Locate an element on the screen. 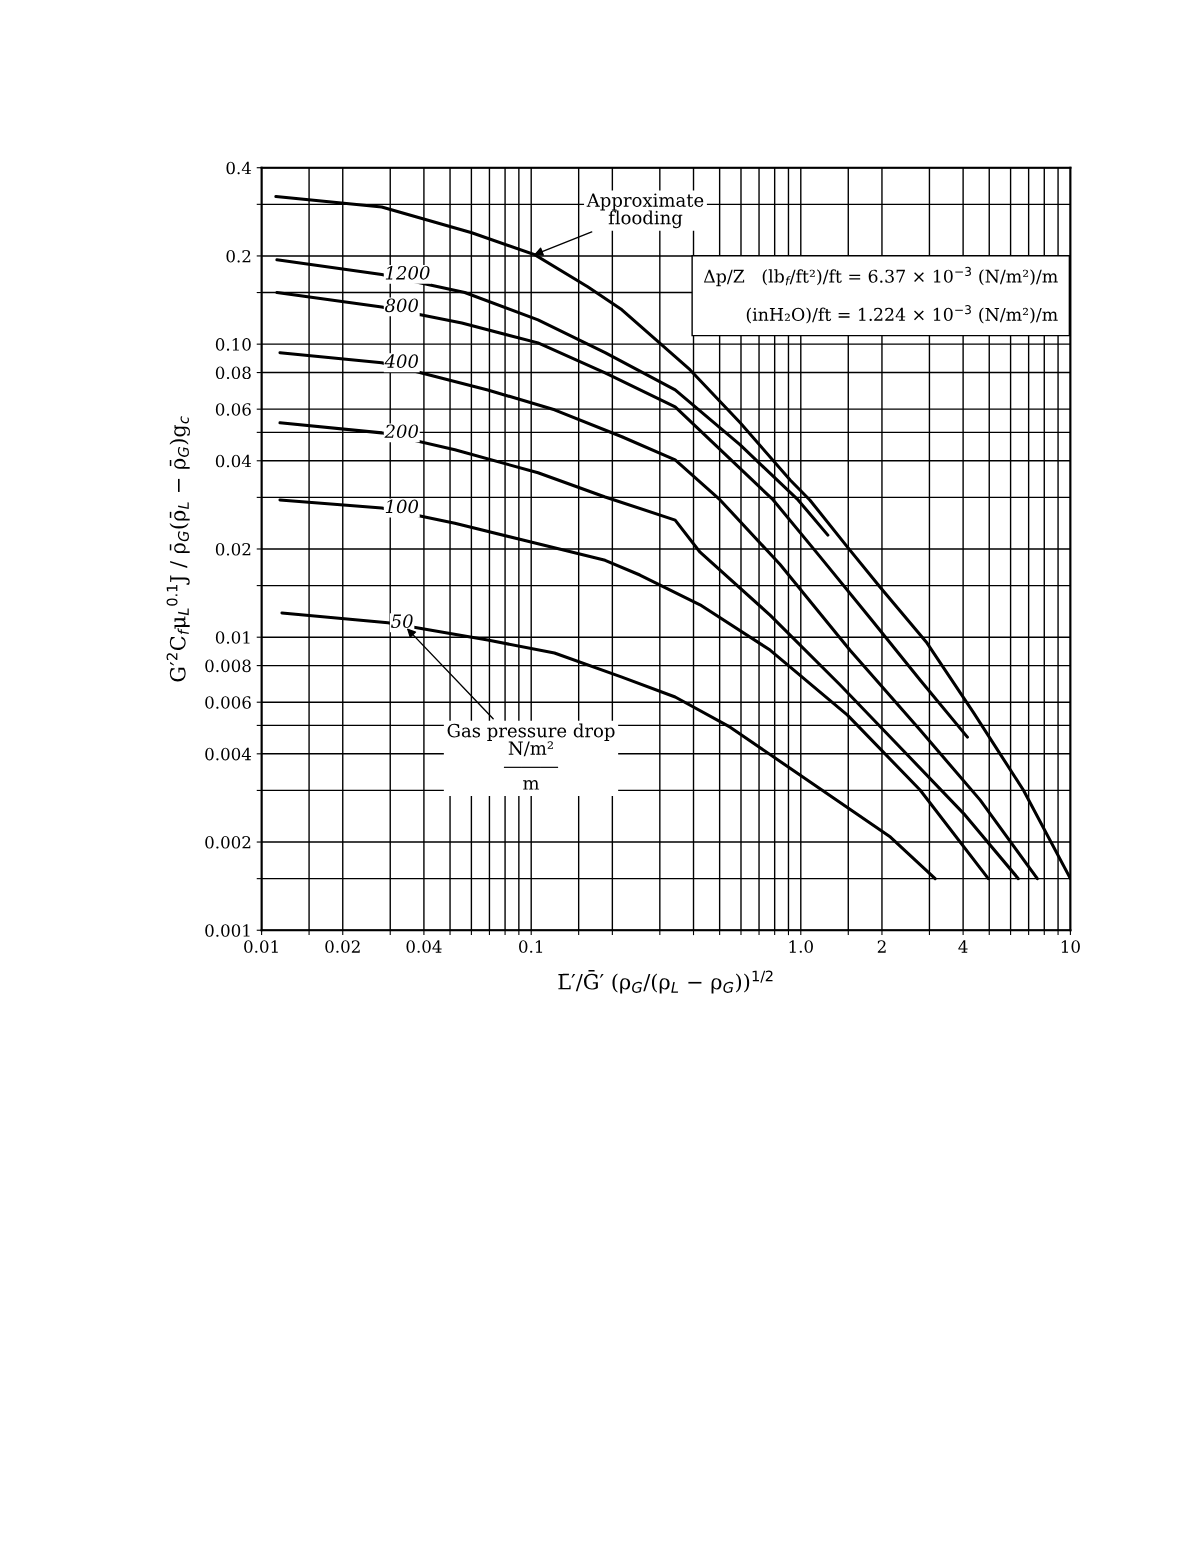 This screenshot has width=1200, height=1553. y-tick-label: 0.08 is located at coordinates (233, 373).